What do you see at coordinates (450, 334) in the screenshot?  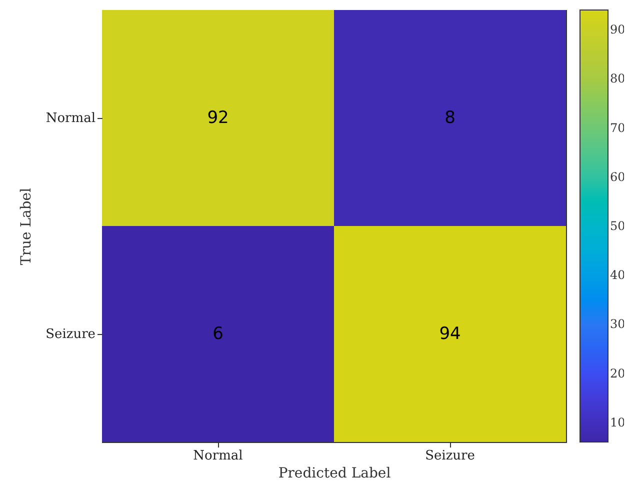 I see `data-label: 94` at bounding box center [450, 334].